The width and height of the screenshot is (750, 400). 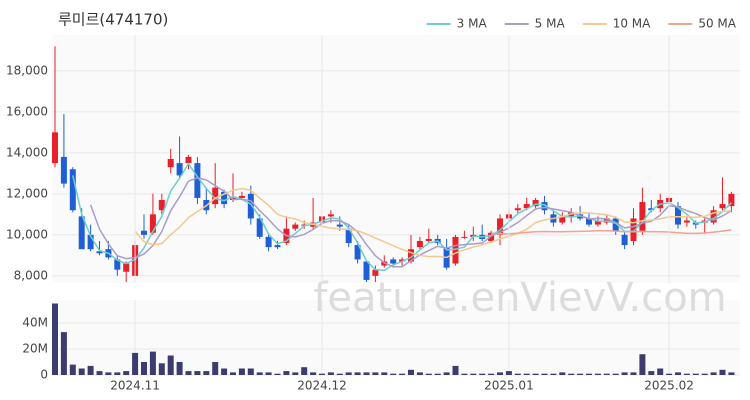 What do you see at coordinates (509, 386) in the screenshot?
I see `x-tick-label: 2025.01` at bounding box center [509, 386].